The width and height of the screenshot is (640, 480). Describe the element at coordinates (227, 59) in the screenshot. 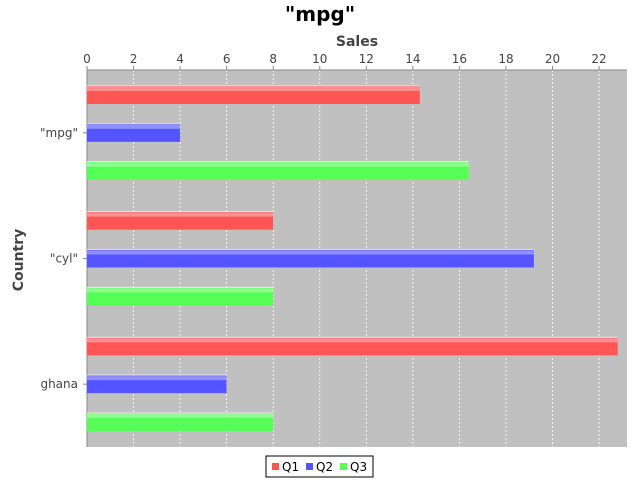

I see `x-tick-label: 6` at that location.